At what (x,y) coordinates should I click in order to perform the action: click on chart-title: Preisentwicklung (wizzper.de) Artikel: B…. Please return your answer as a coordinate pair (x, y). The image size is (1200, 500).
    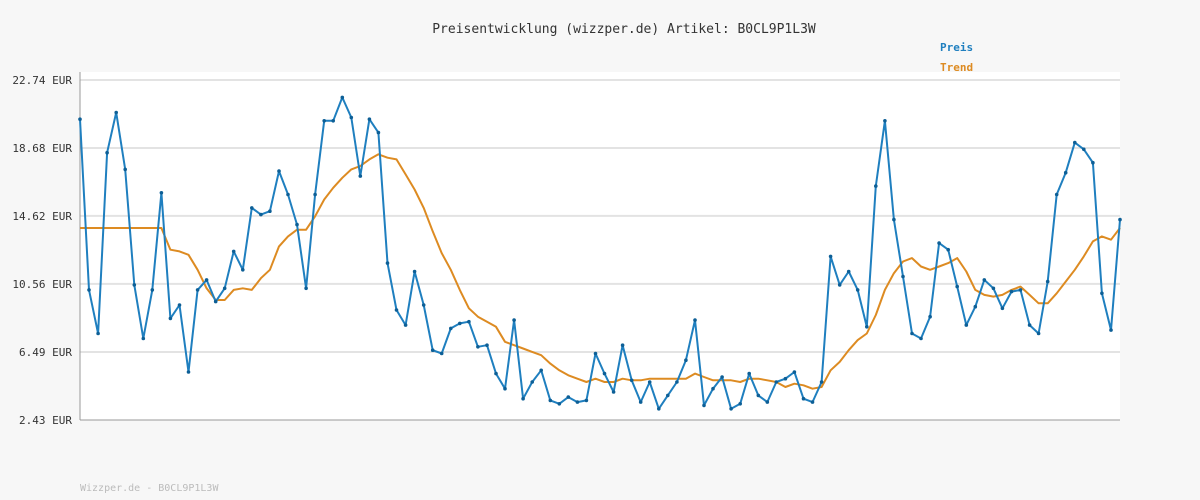
    Looking at the image, I should click on (624, 29).